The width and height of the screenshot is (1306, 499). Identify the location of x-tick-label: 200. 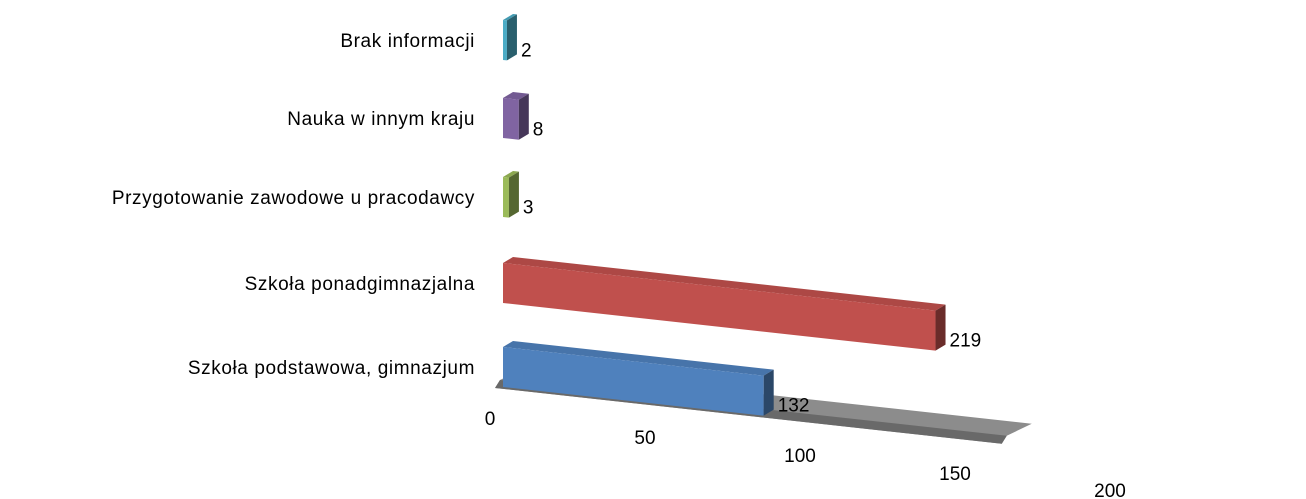
(1110, 490).